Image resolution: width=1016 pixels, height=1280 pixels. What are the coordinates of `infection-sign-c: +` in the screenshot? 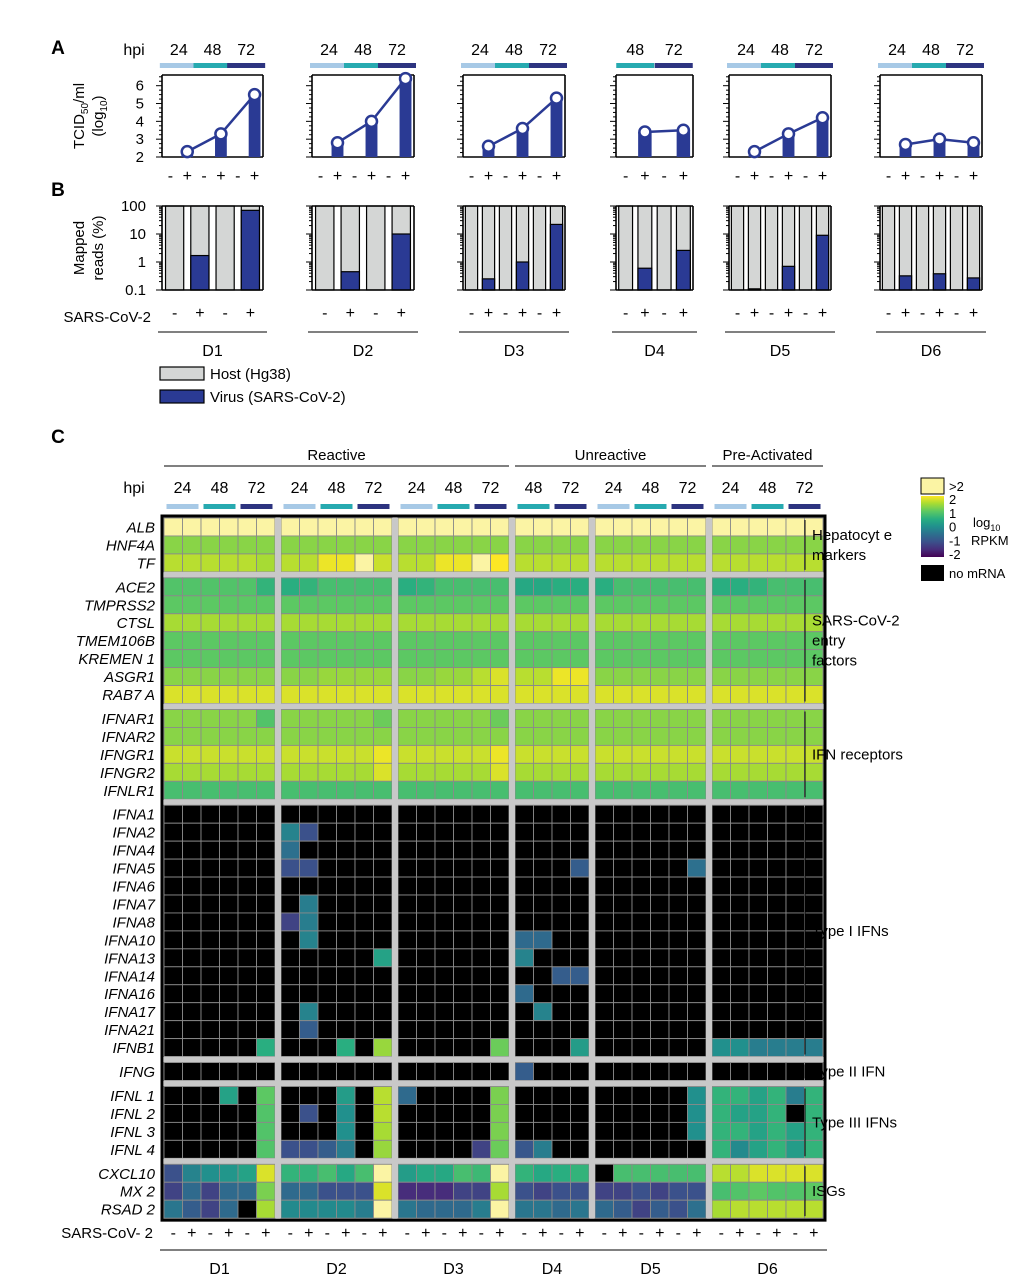 It's located at (696, 1233).